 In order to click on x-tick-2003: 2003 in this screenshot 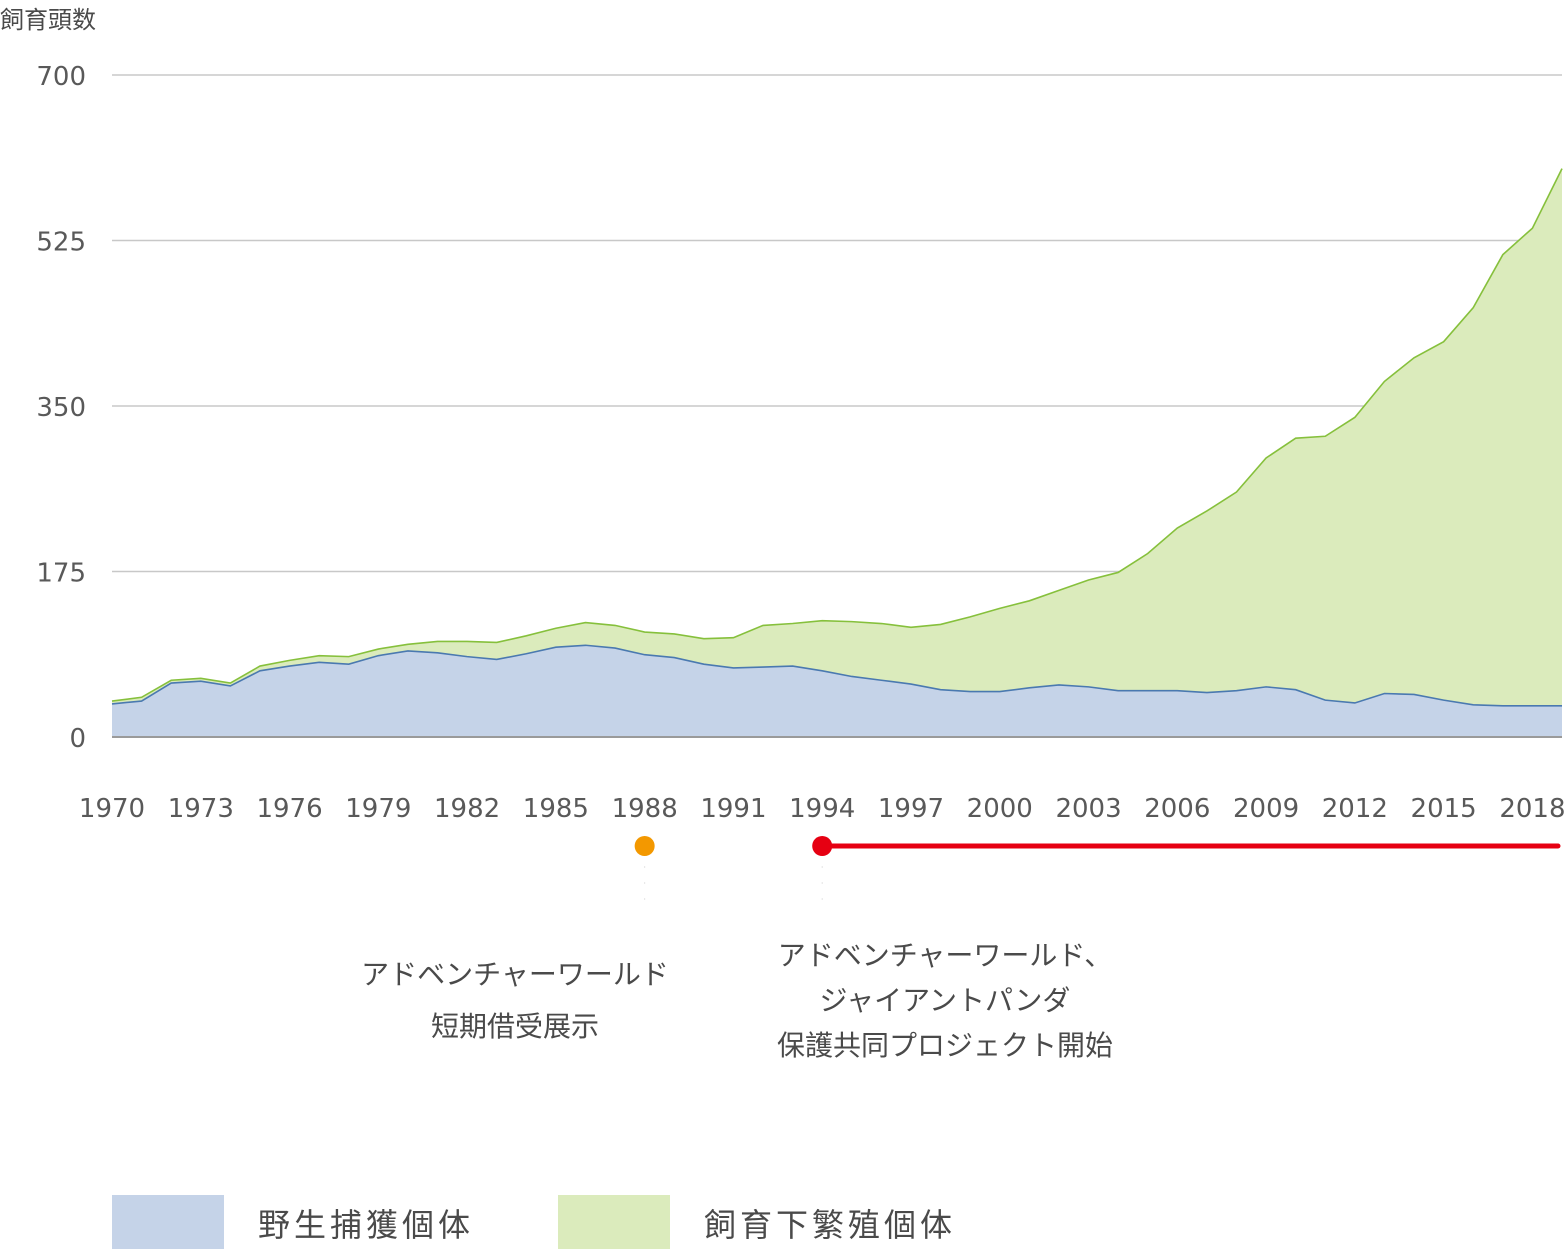, I will do `click(1088, 809)`.